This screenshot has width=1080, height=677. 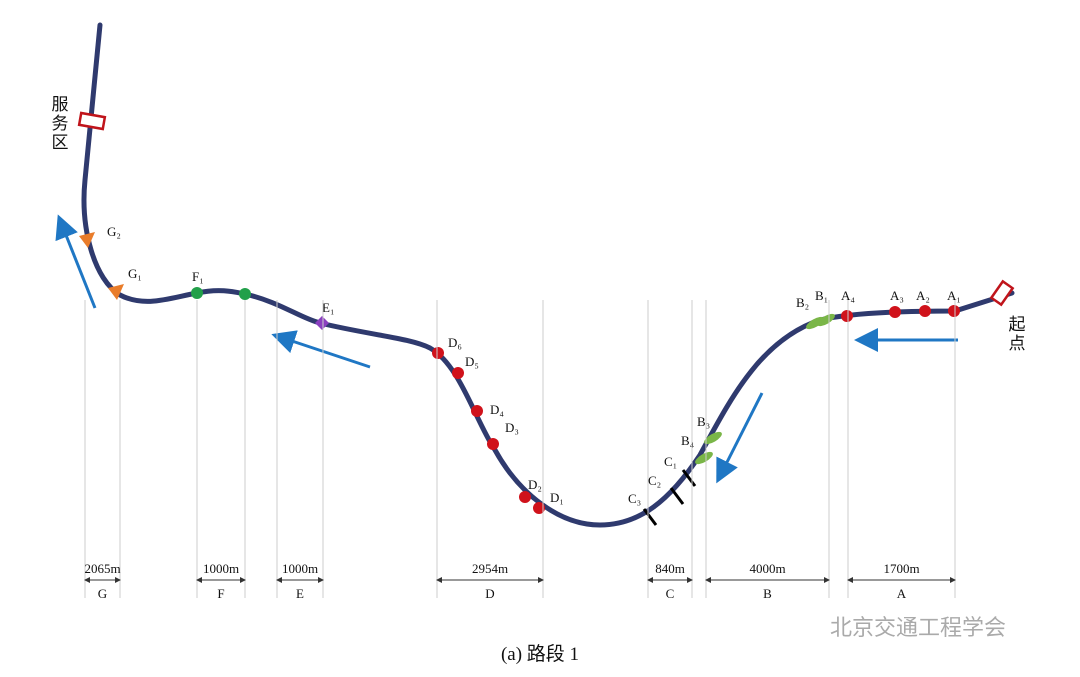 What do you see at coordinates (198, 276) in the screenshot?
I see `marker-label: F₁` at bounding box center [198, 276].